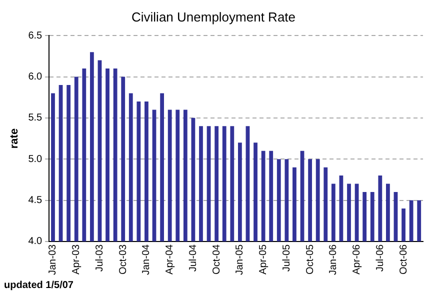  Describe the element at coordinates (35, 159) in the screenshot. I see `y-tick-label: 5.0` at that location.